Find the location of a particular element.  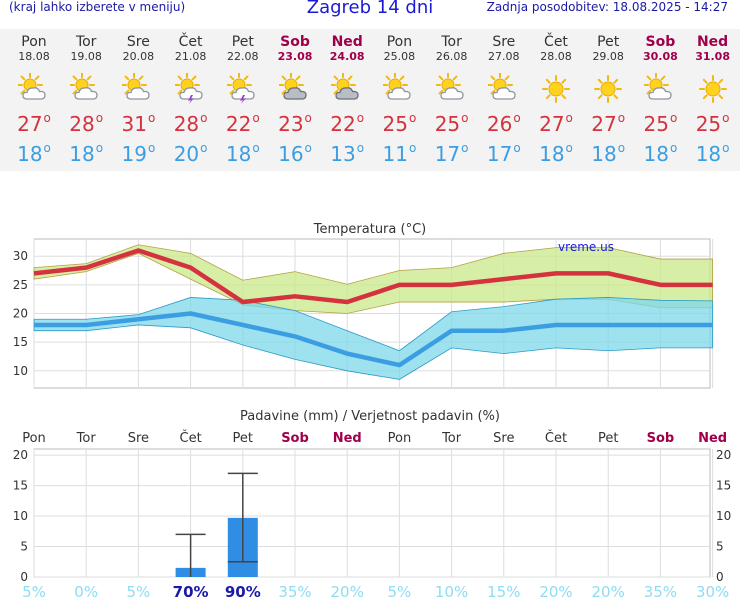

day-column: Tor 26.08 25o 17o is located at coordinates (452, 97).